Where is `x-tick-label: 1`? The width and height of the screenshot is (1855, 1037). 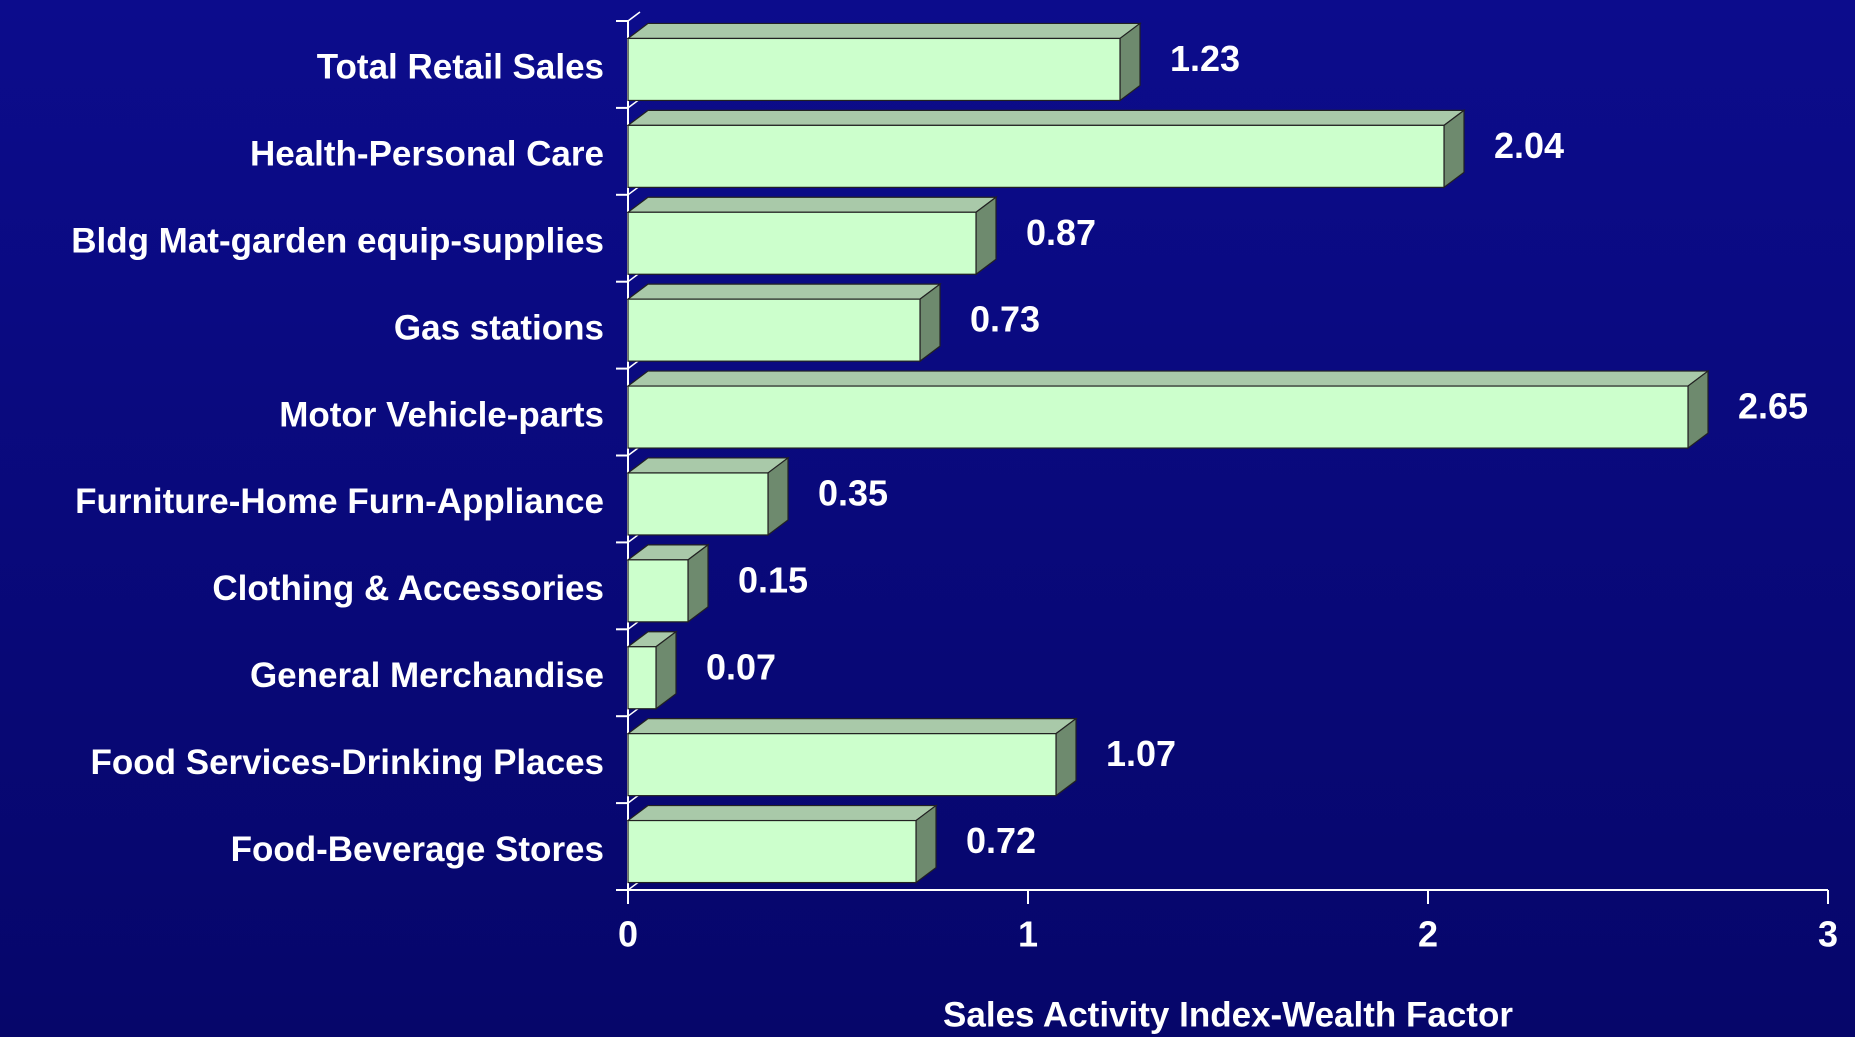
x-tick-label: 1 is located at coordinates (1028, 934).